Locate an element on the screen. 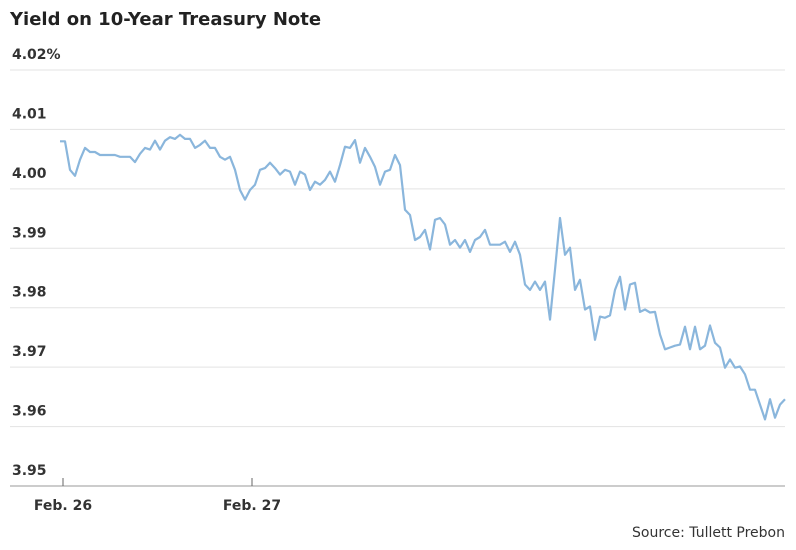 The width and height of the screenshot is (796, 550). y-tick-label: 3.96 is located at coordinates (29, 412).